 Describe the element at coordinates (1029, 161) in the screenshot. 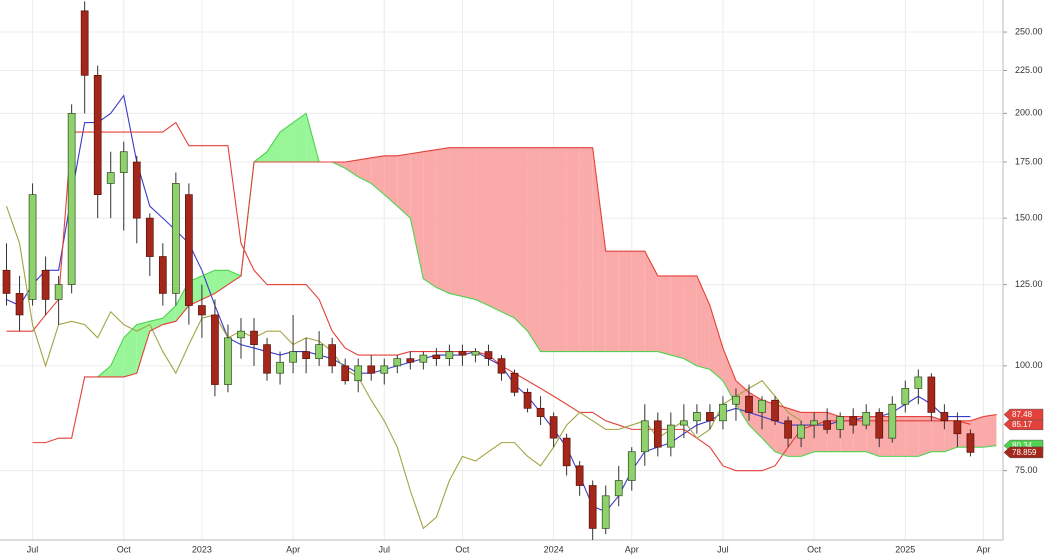

I see `y-tick-label: 175.00` at that location.